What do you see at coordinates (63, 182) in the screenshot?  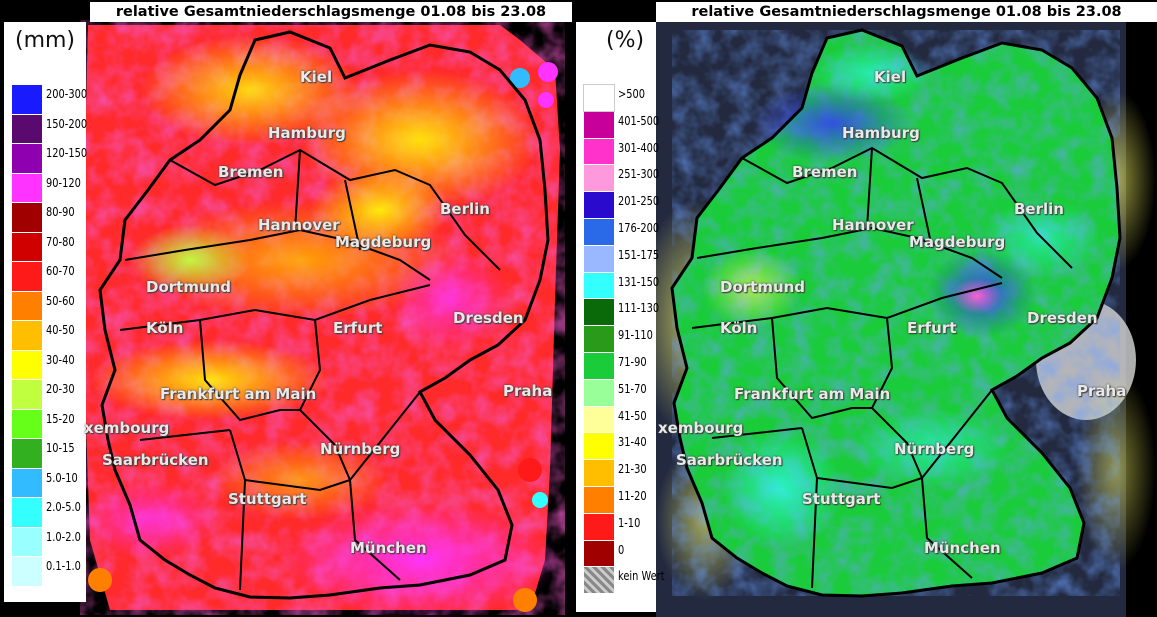 I see `legend-label: 90-120` at bounding box center [63, 182].